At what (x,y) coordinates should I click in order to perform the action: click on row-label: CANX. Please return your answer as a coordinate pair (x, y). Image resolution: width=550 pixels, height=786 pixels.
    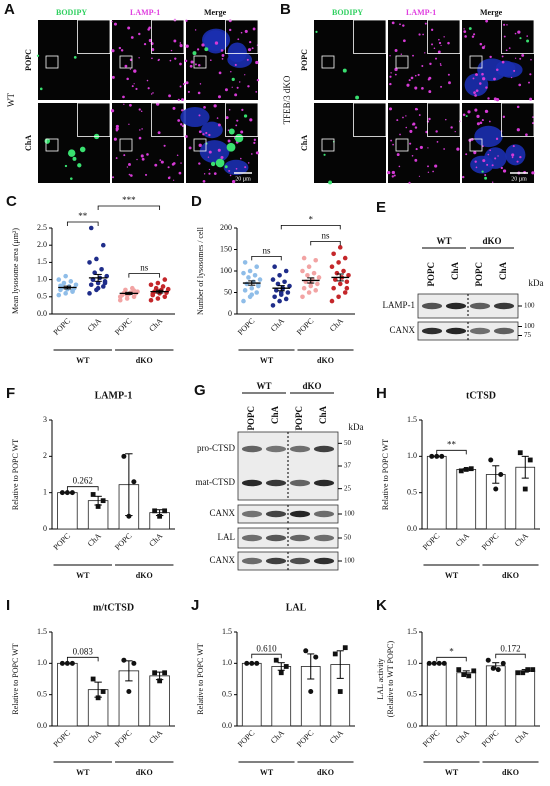
    Looking at the image, I should click on (222, 513).